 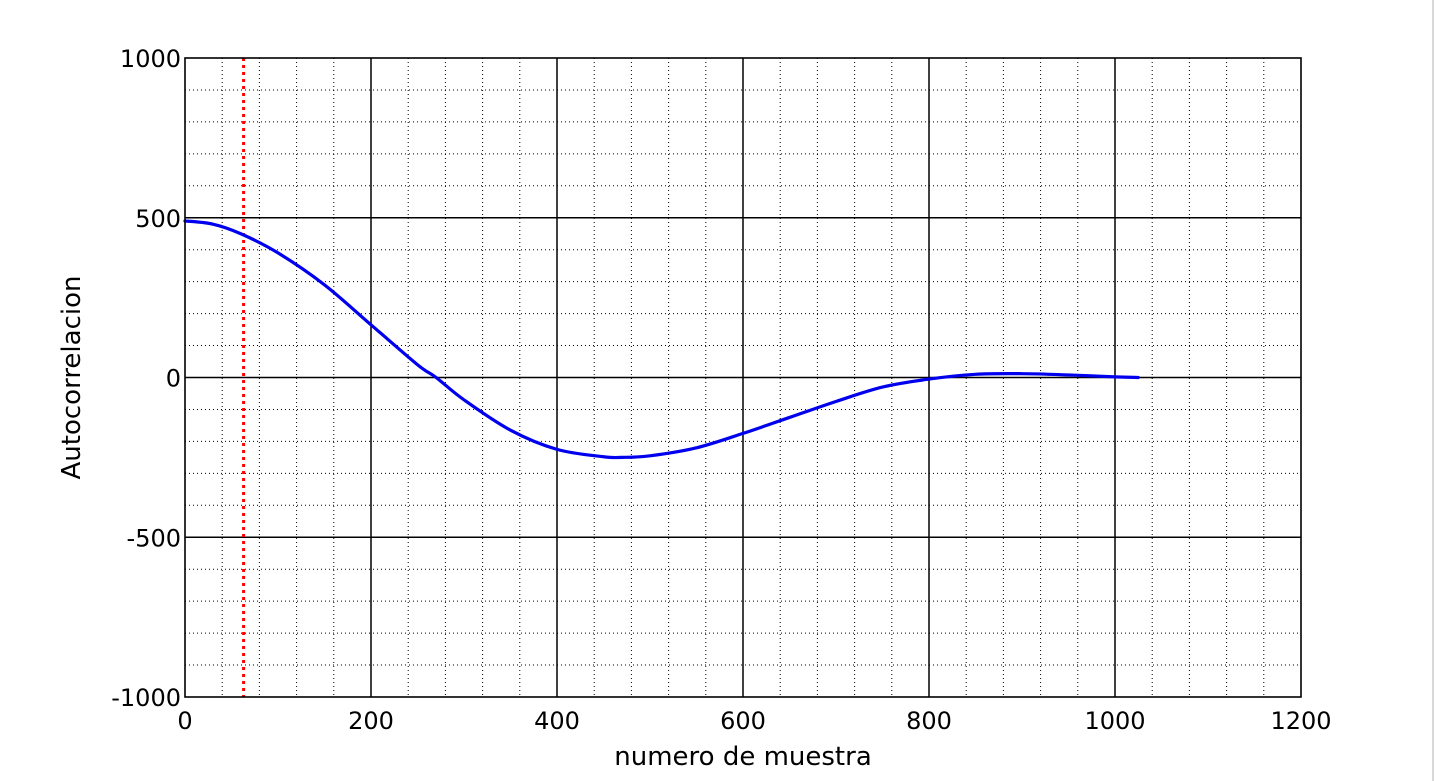 I want to click on x-tick-label: 1200, so click(x=1300, y=721).